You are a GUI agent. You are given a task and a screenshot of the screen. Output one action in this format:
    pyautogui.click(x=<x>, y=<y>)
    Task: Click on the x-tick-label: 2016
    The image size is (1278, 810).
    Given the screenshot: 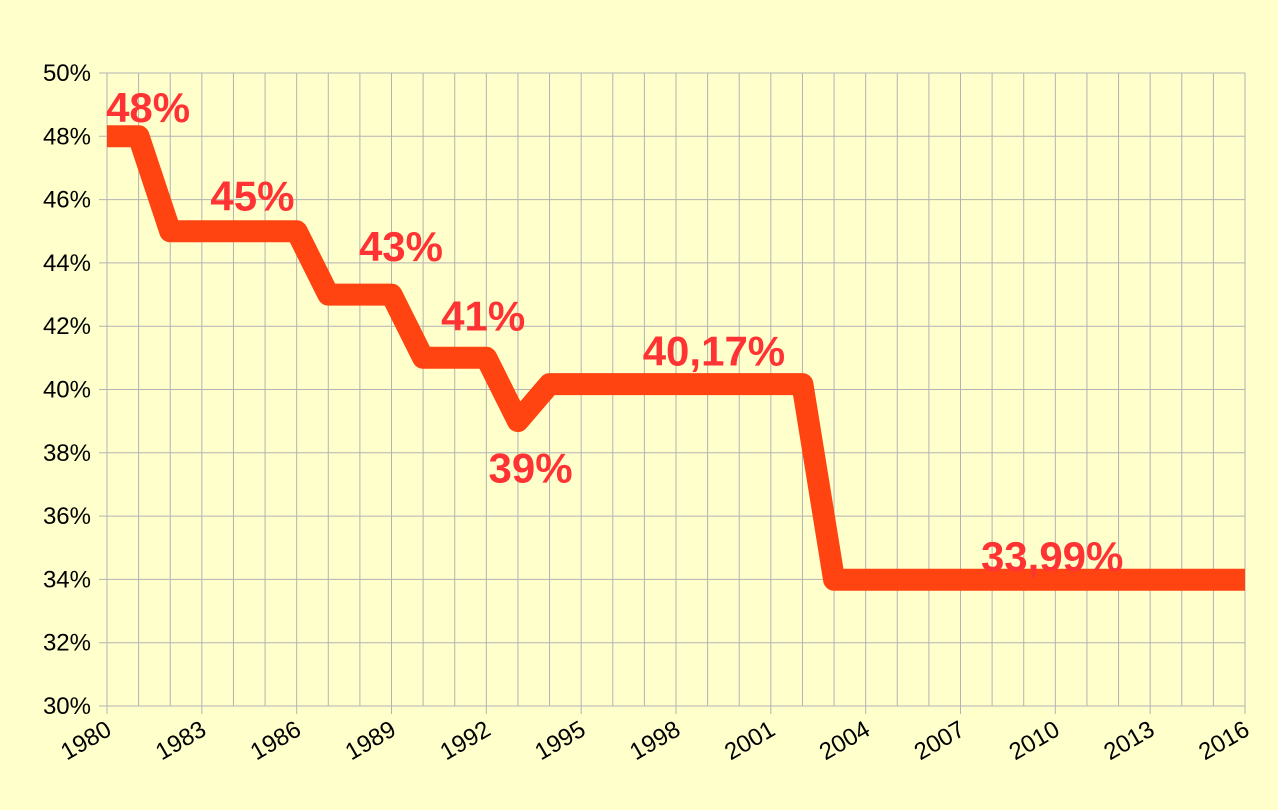 What is the action you would take?
    pyautogui.click(x=1224, y=741)
    